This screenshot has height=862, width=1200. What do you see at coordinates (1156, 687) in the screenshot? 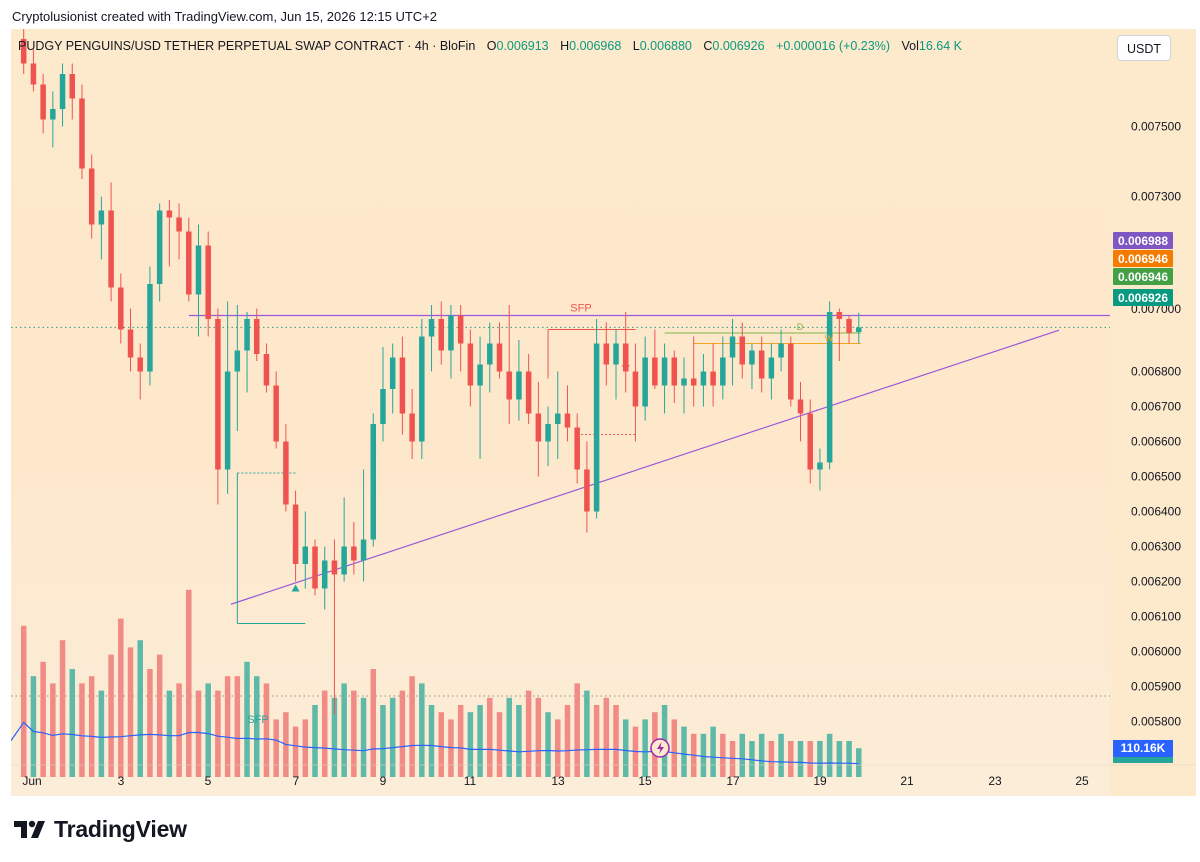
I see `y-tick-label: 0.005900` at bounding box center [1156, 687].